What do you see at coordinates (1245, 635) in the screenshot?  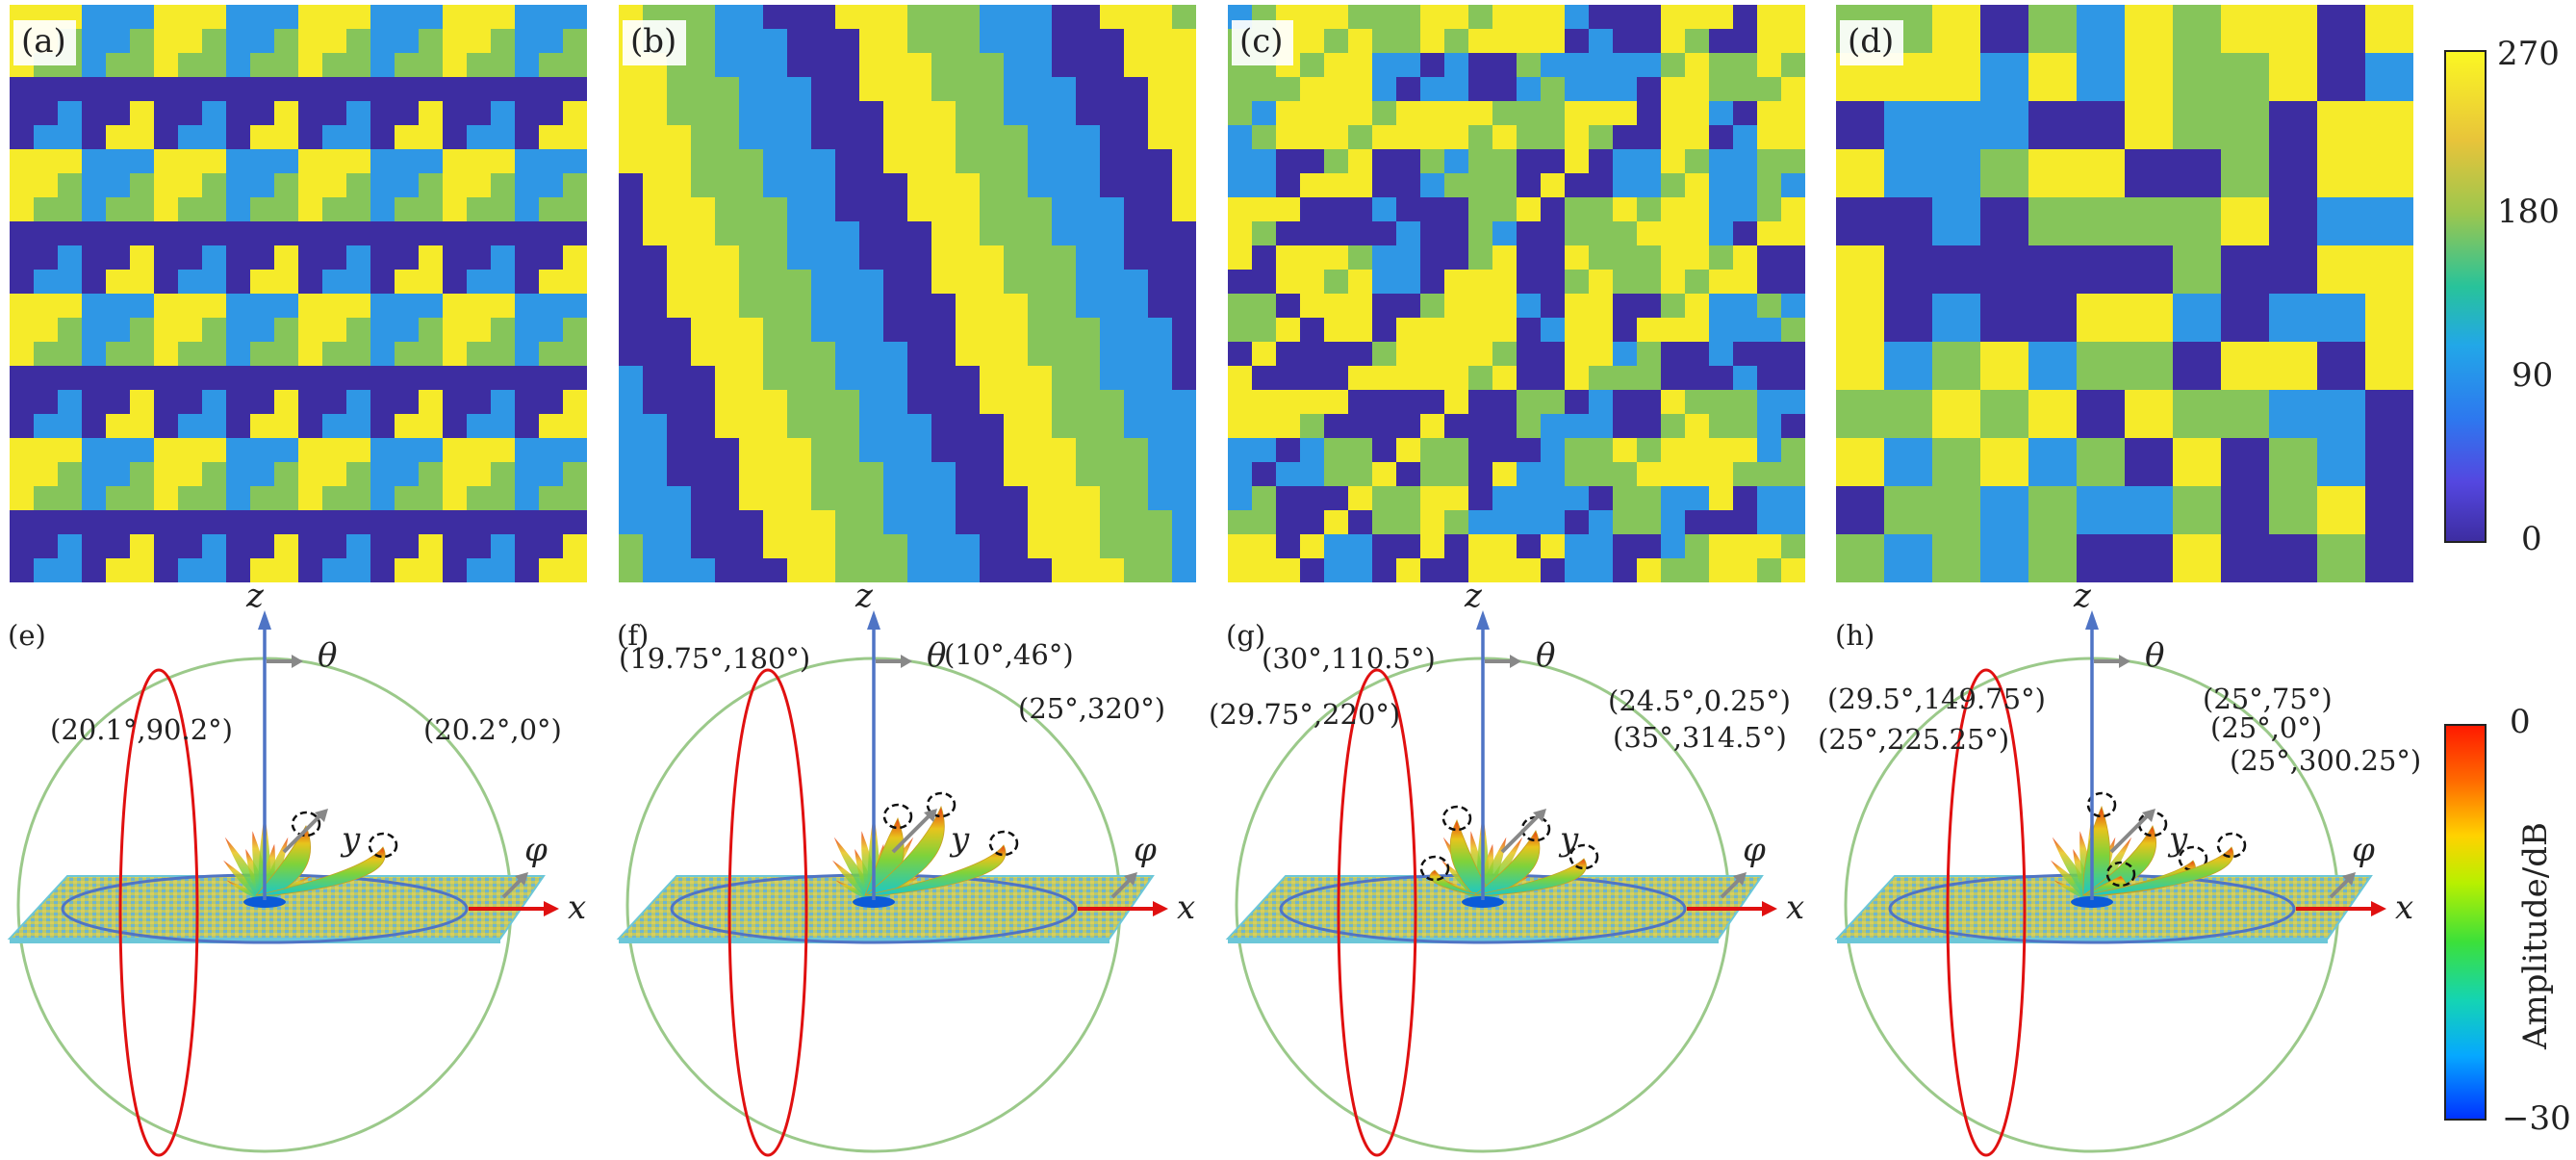 I see `panel-label-g: (g)` at bounding box center [1245, 635].